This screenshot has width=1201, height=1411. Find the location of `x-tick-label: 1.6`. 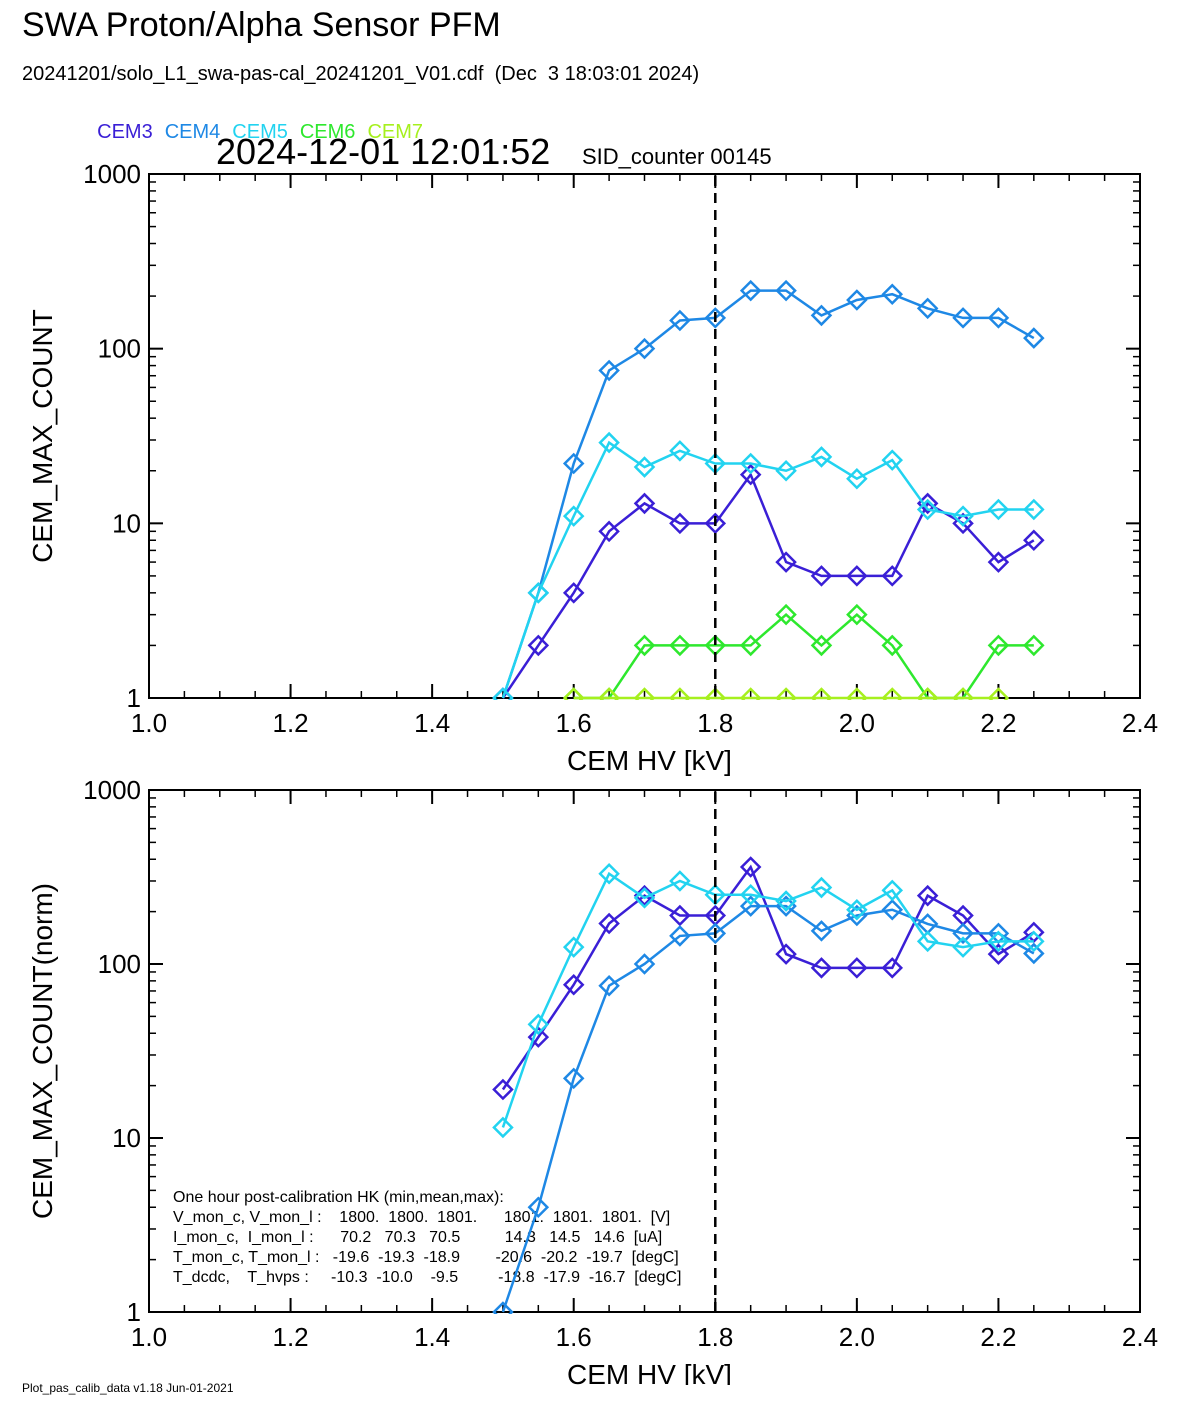

x-tick-label: 1.6 is located at coordinates (574, 723).